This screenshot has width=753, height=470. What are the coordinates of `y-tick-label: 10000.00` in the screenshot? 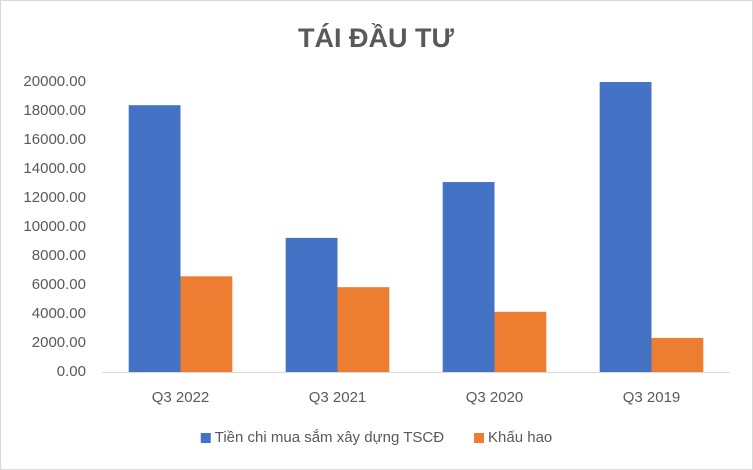 It's located at (54, 226).